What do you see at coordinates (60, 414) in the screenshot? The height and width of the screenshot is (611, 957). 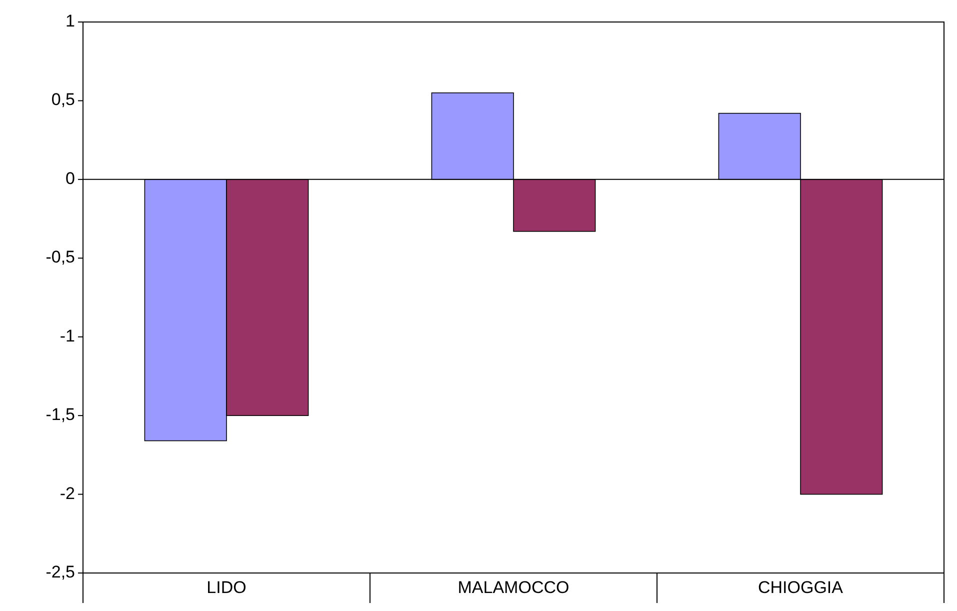 I see `y-tick-label: -1,5` at bounding box center [60, 414].